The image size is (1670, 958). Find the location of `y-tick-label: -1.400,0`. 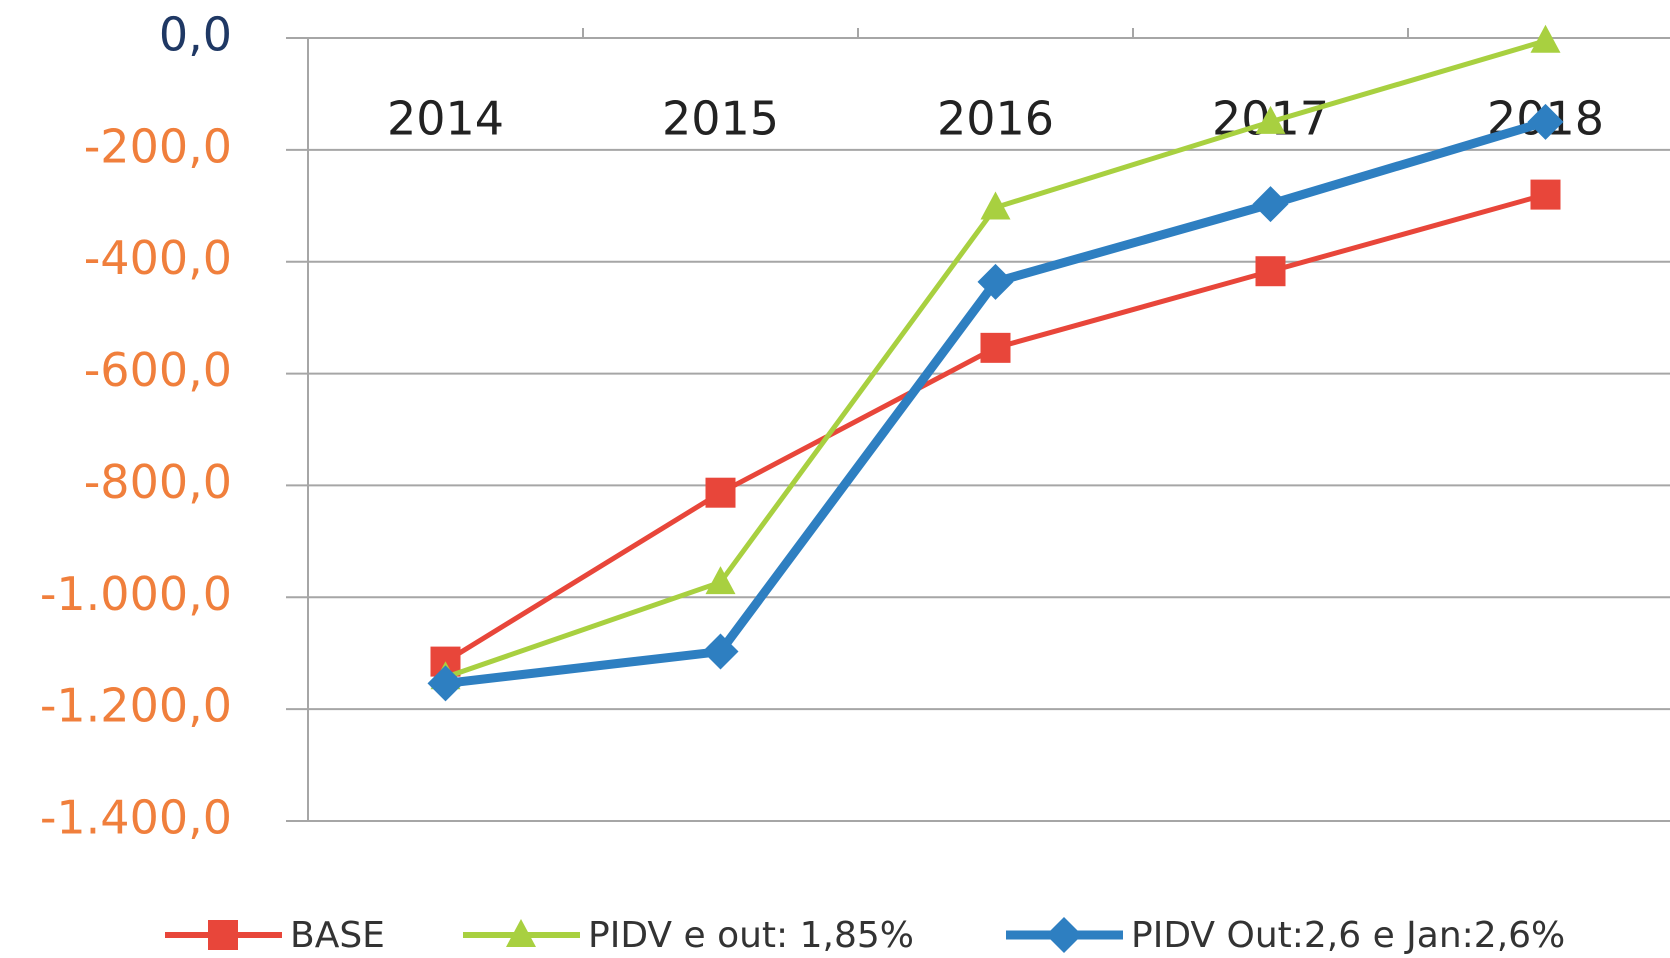

y-tick-label: -1.400,0 is located at coordinates (136, 818).